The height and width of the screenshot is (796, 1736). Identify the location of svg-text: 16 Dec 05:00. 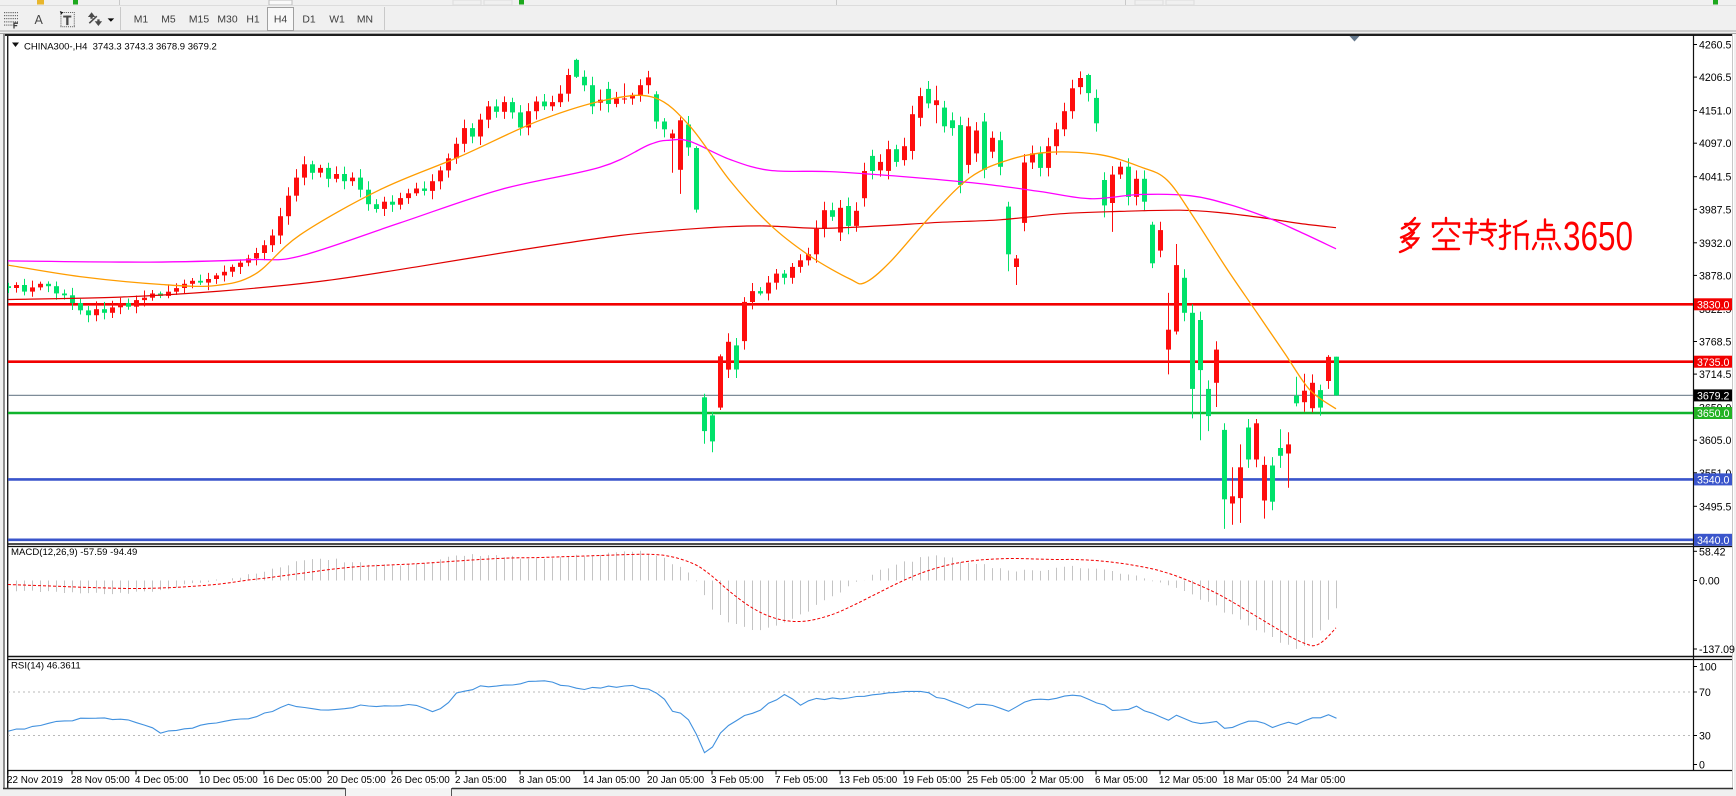
(292, 780).